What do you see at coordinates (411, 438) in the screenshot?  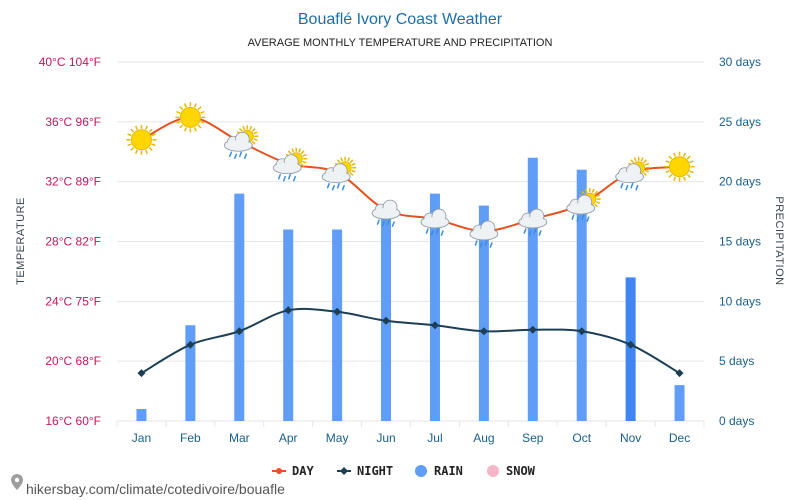 I see `x-axis-ticks: Jan Feb Mar Apr May Jun Jul Aug Sep Oct Nov Dec` at bounding box center [411, 438].